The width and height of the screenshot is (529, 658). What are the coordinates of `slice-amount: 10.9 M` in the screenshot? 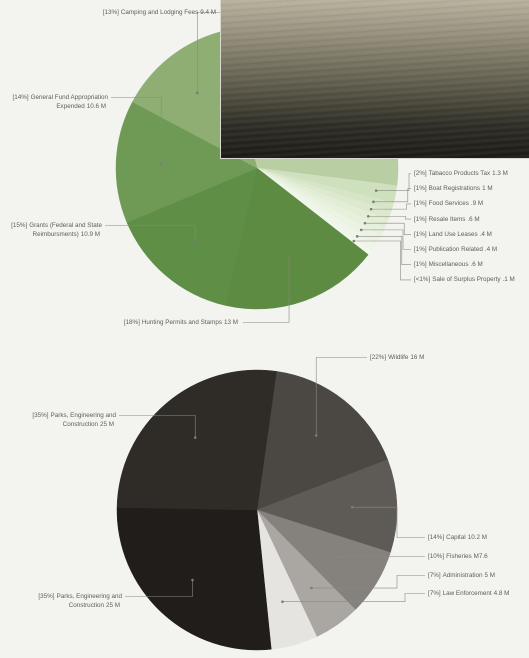 It's located at (90, 234).